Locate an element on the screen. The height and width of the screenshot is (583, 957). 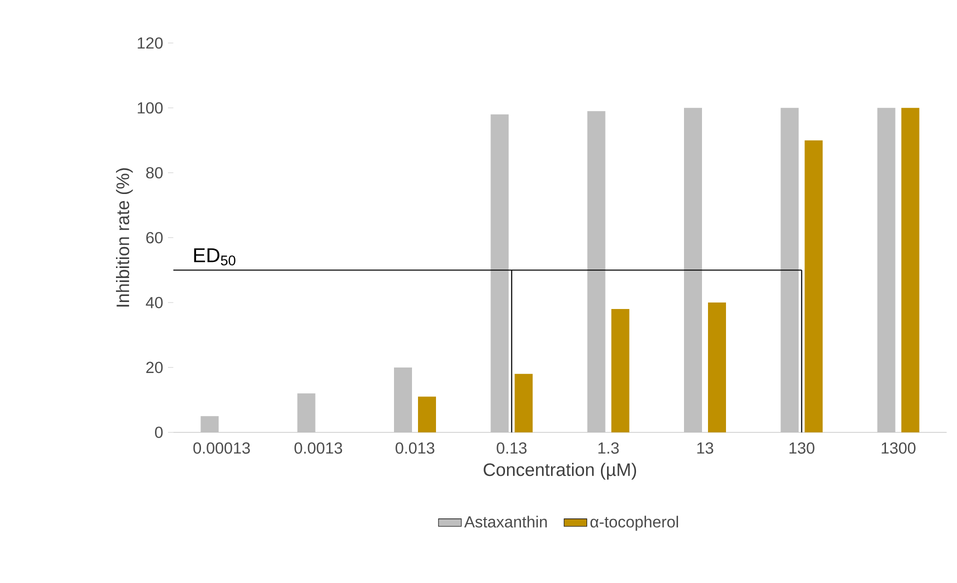
y-tick-label: 20 is located at coordinates (154, 368).